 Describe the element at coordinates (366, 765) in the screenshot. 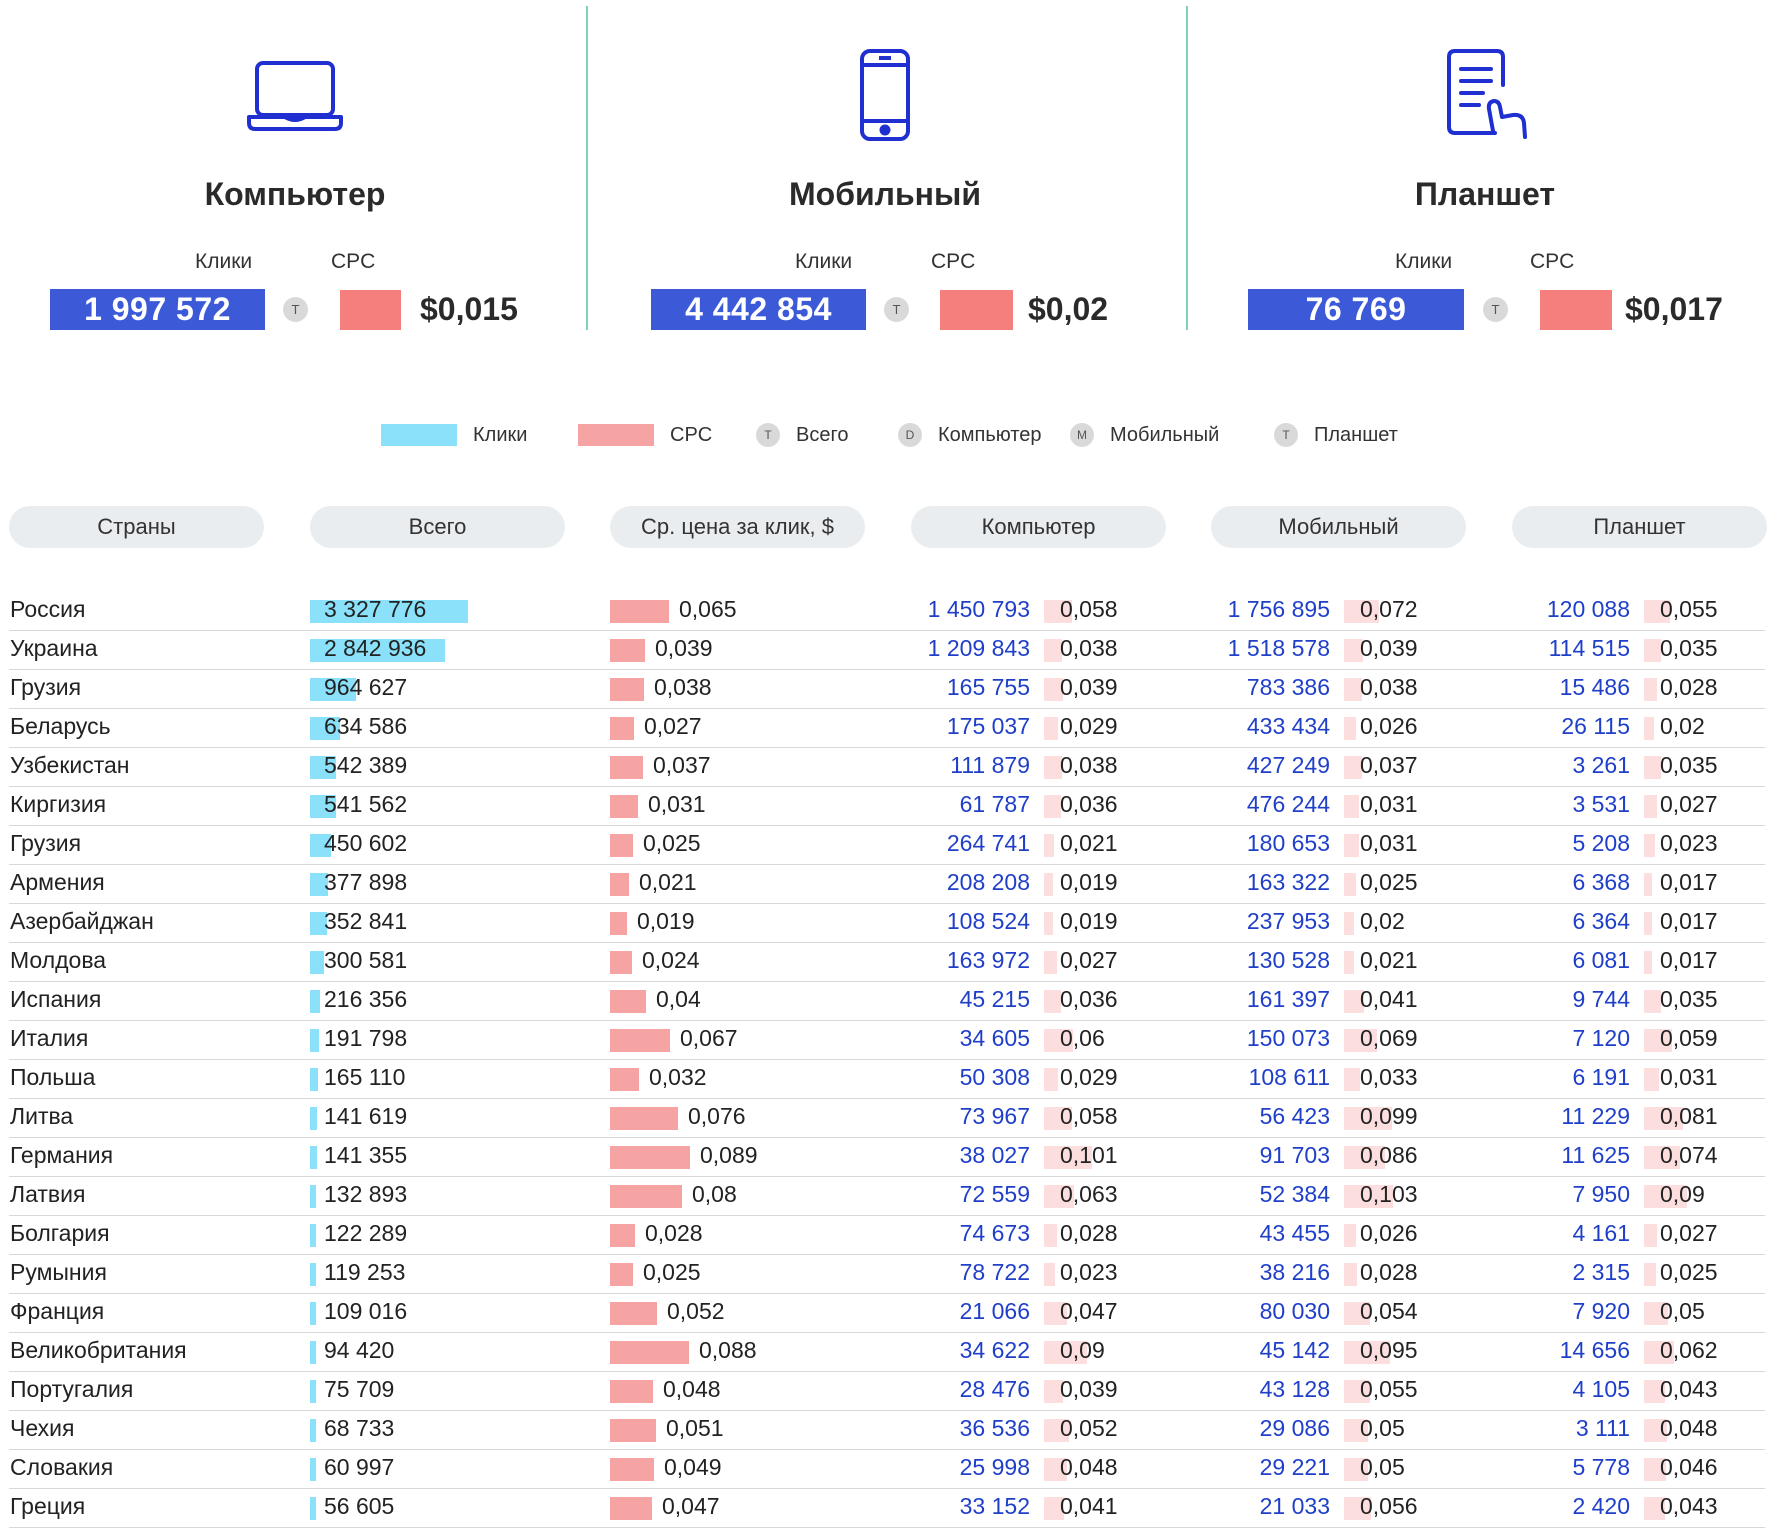

I see `total-clicks-value: 542 389` at that location.